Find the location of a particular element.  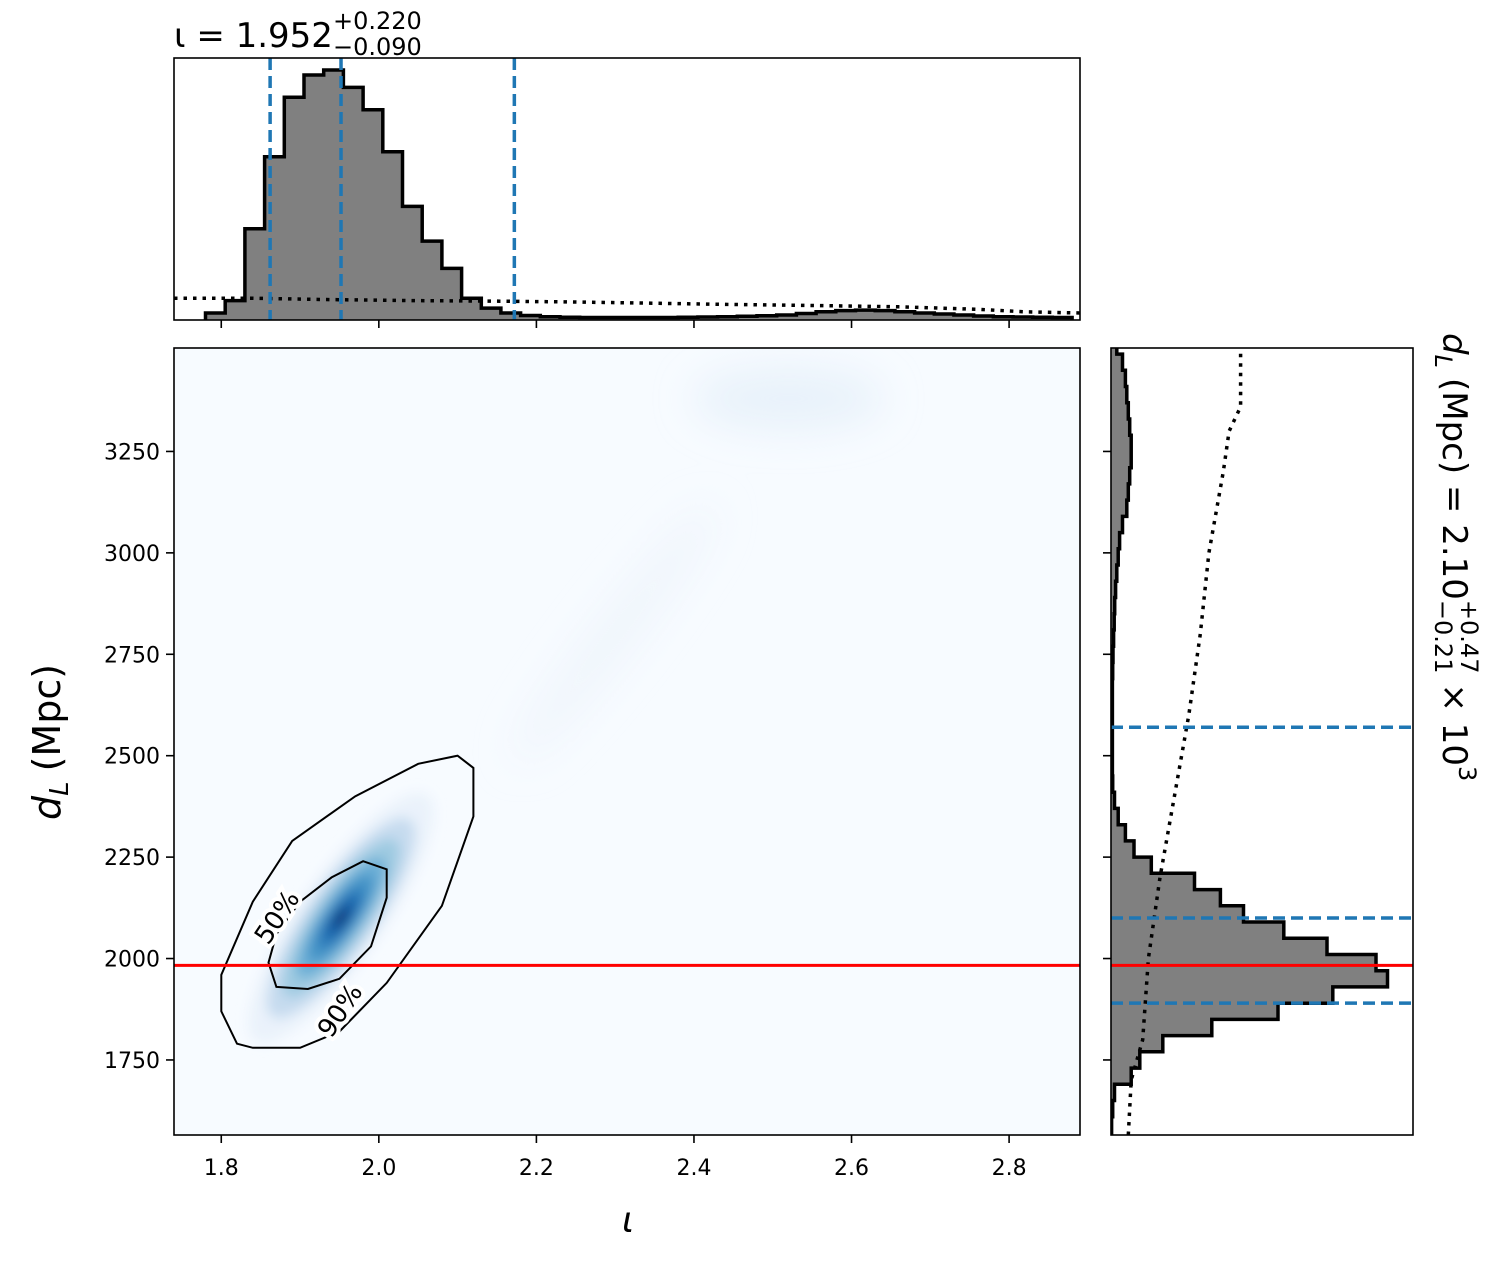

density-core-group is located at coordinates (341, 918).